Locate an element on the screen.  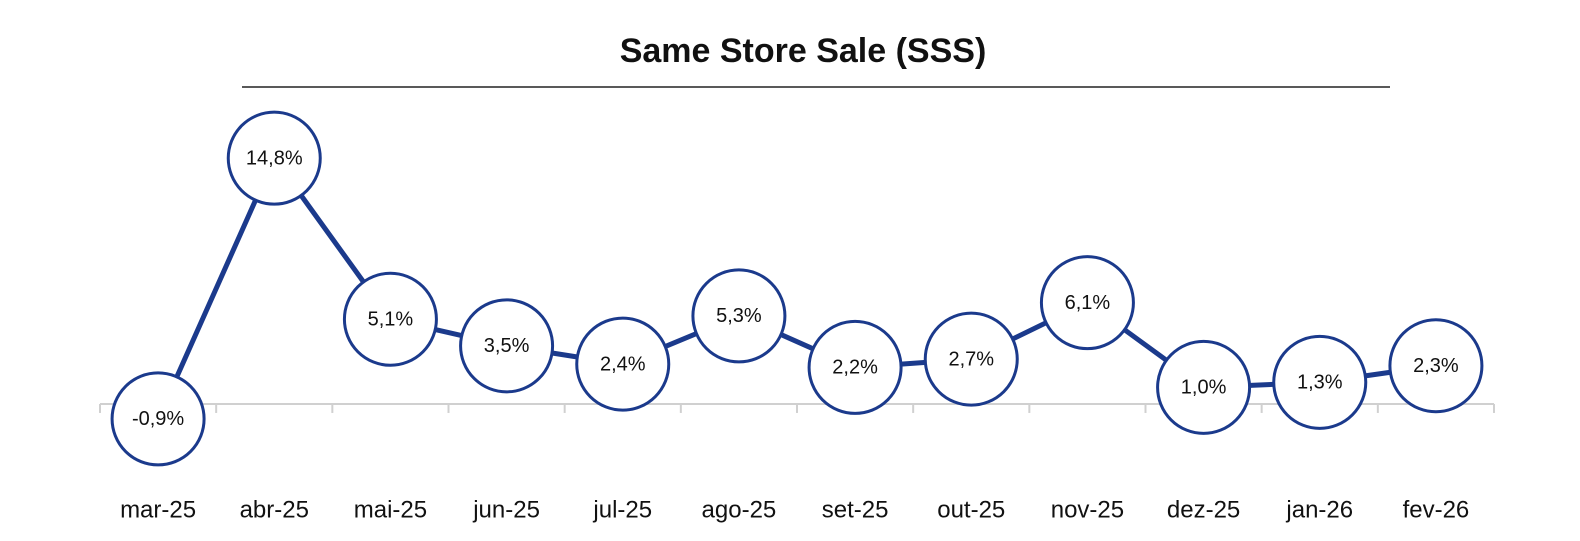
data-label: 3,5% is located at coordinates (507, 346).